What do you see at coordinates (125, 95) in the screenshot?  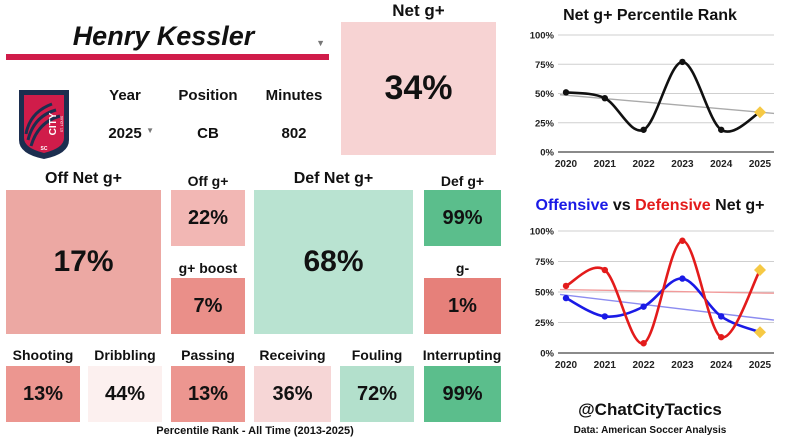 I see `year-label: Year` at bounding box center [125, 95].